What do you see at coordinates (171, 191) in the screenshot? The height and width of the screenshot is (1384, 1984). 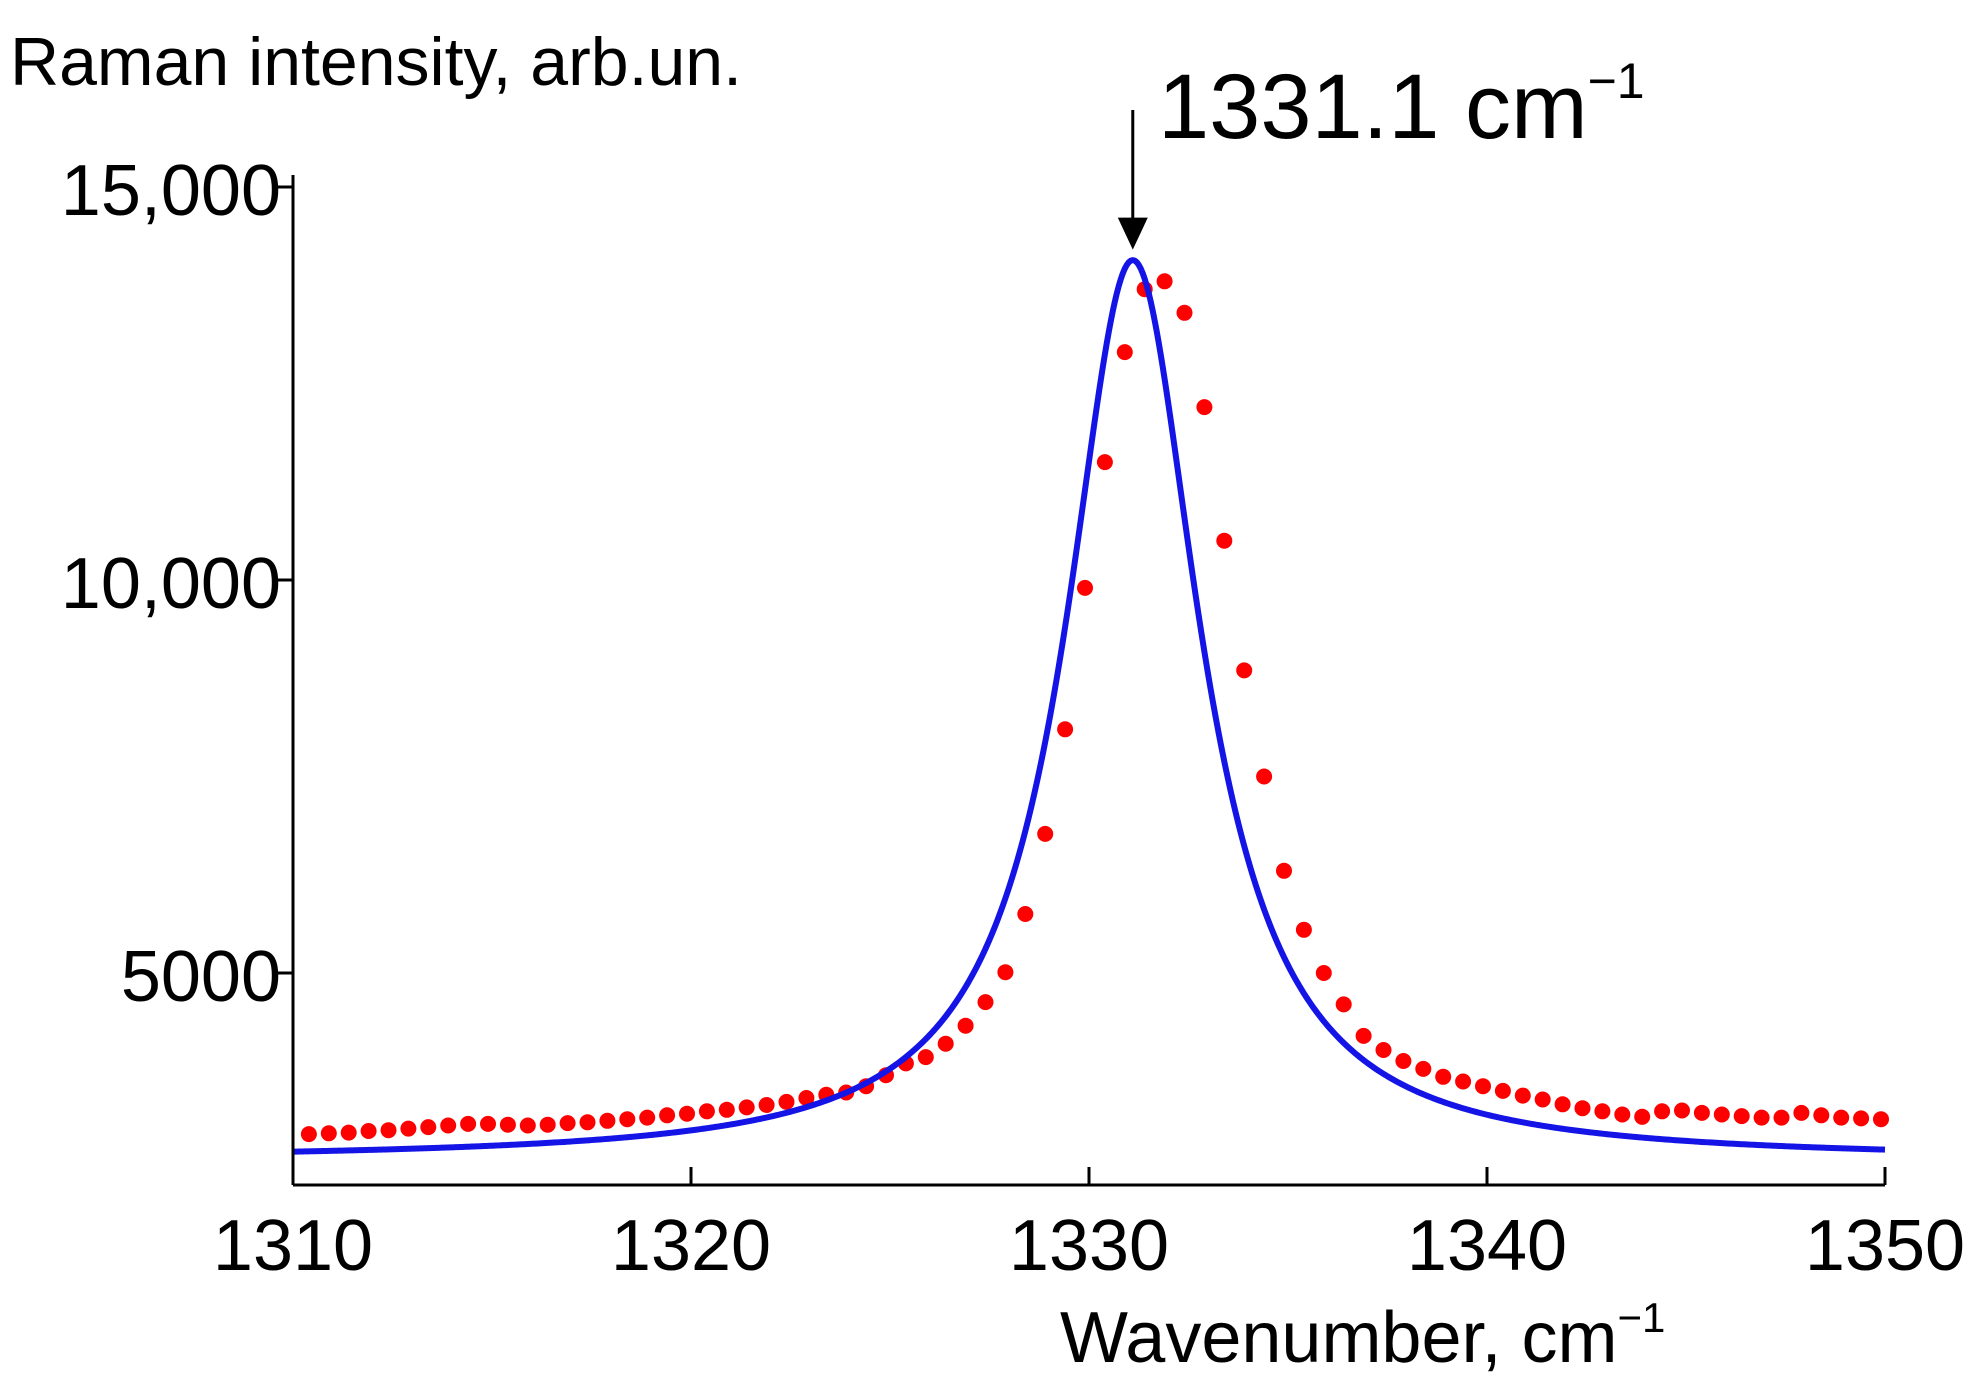 I see `y-tick-label: 15,000` at bounding box center [171, 191].